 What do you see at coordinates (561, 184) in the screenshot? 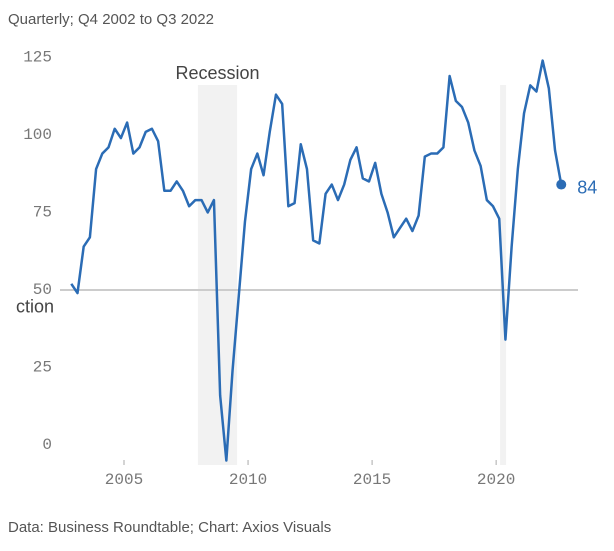
I see `end-point` at bounding box center [561, 184].